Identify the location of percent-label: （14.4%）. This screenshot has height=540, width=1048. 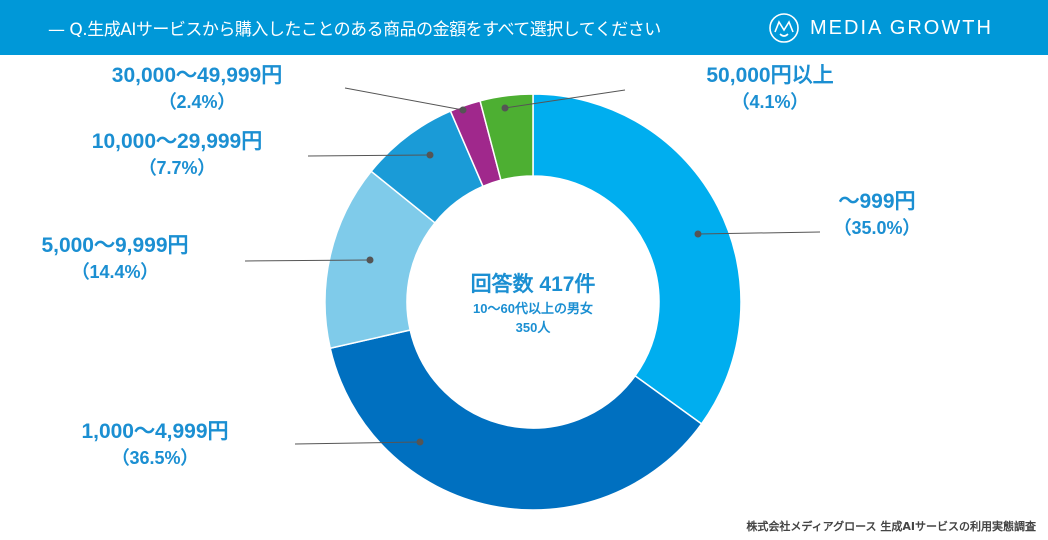
(115, 272).